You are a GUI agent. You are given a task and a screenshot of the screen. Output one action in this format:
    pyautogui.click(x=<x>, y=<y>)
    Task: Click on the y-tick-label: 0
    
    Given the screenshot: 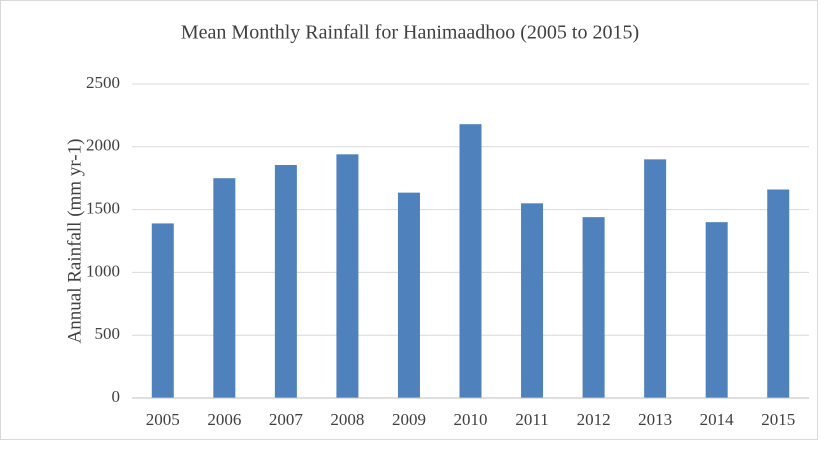 What is the action you would take?
    pyautogui.click(x=116, y=396)
    